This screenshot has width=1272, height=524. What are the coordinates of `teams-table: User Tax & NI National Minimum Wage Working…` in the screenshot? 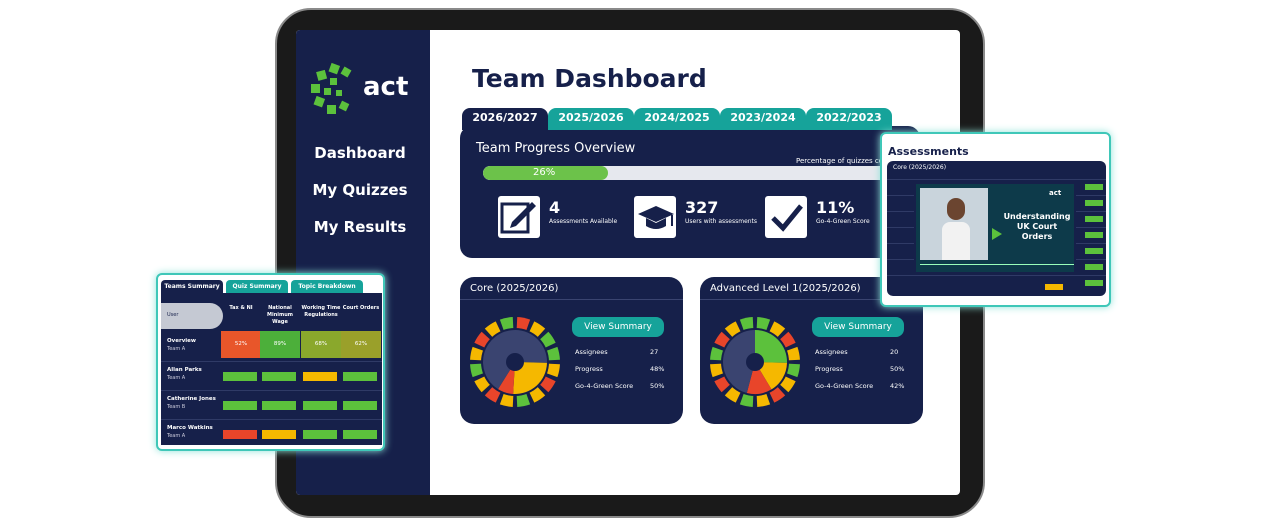 It's located at (271, 369).